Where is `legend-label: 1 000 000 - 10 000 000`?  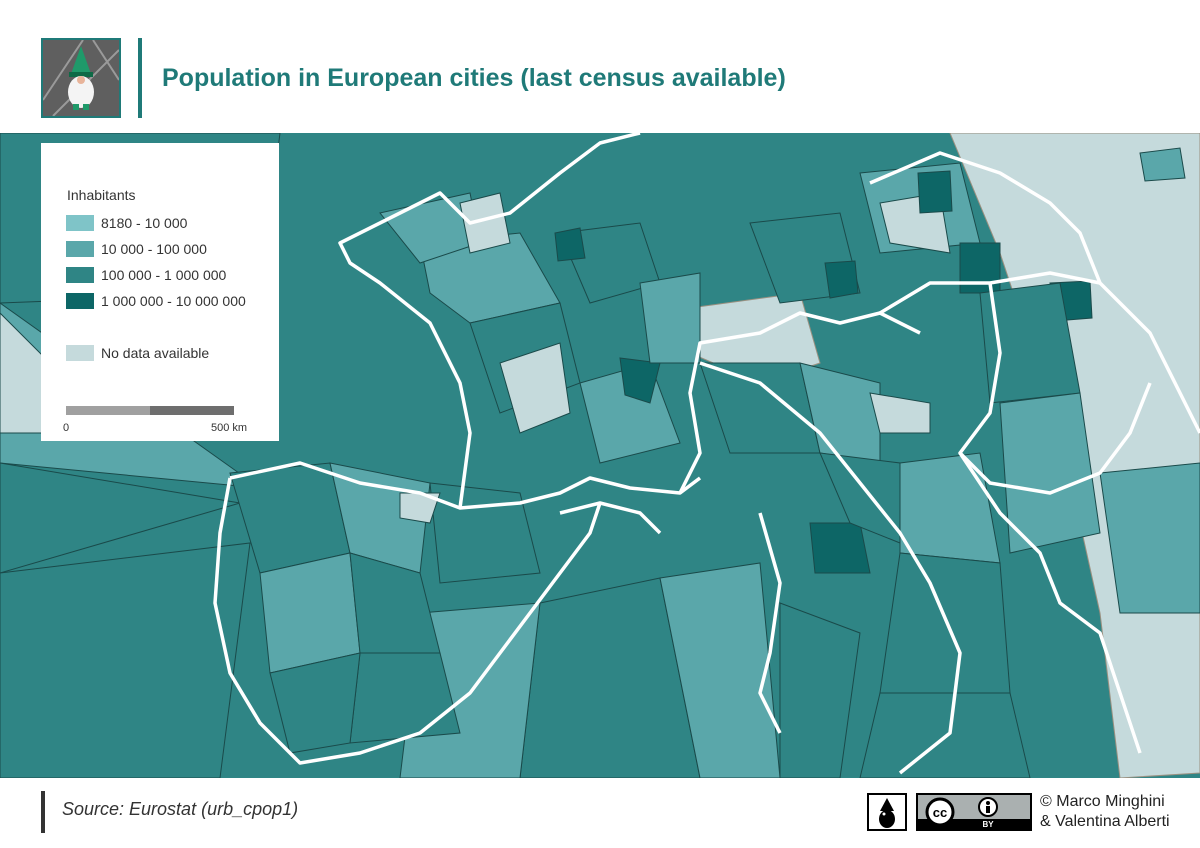
legend-label: 1 000 000 - 10 000 000 is located at coordinates (173, 301).